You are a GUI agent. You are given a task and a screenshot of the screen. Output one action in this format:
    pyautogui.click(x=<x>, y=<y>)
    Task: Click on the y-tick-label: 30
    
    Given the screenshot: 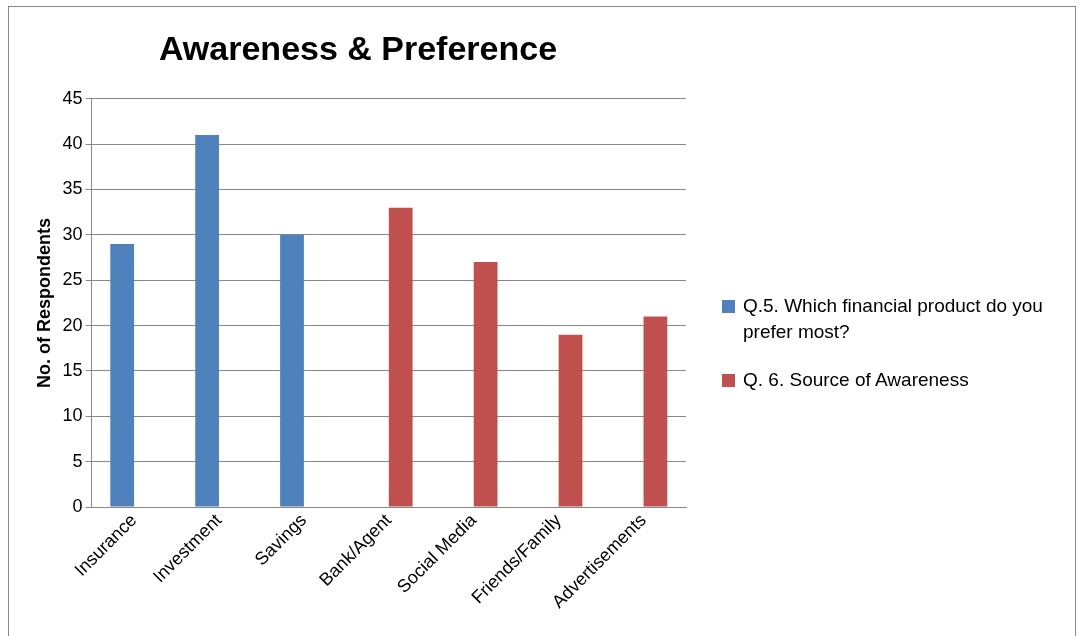 What is the action you would take?
    pyautogui.click(x=72, y=233)
    